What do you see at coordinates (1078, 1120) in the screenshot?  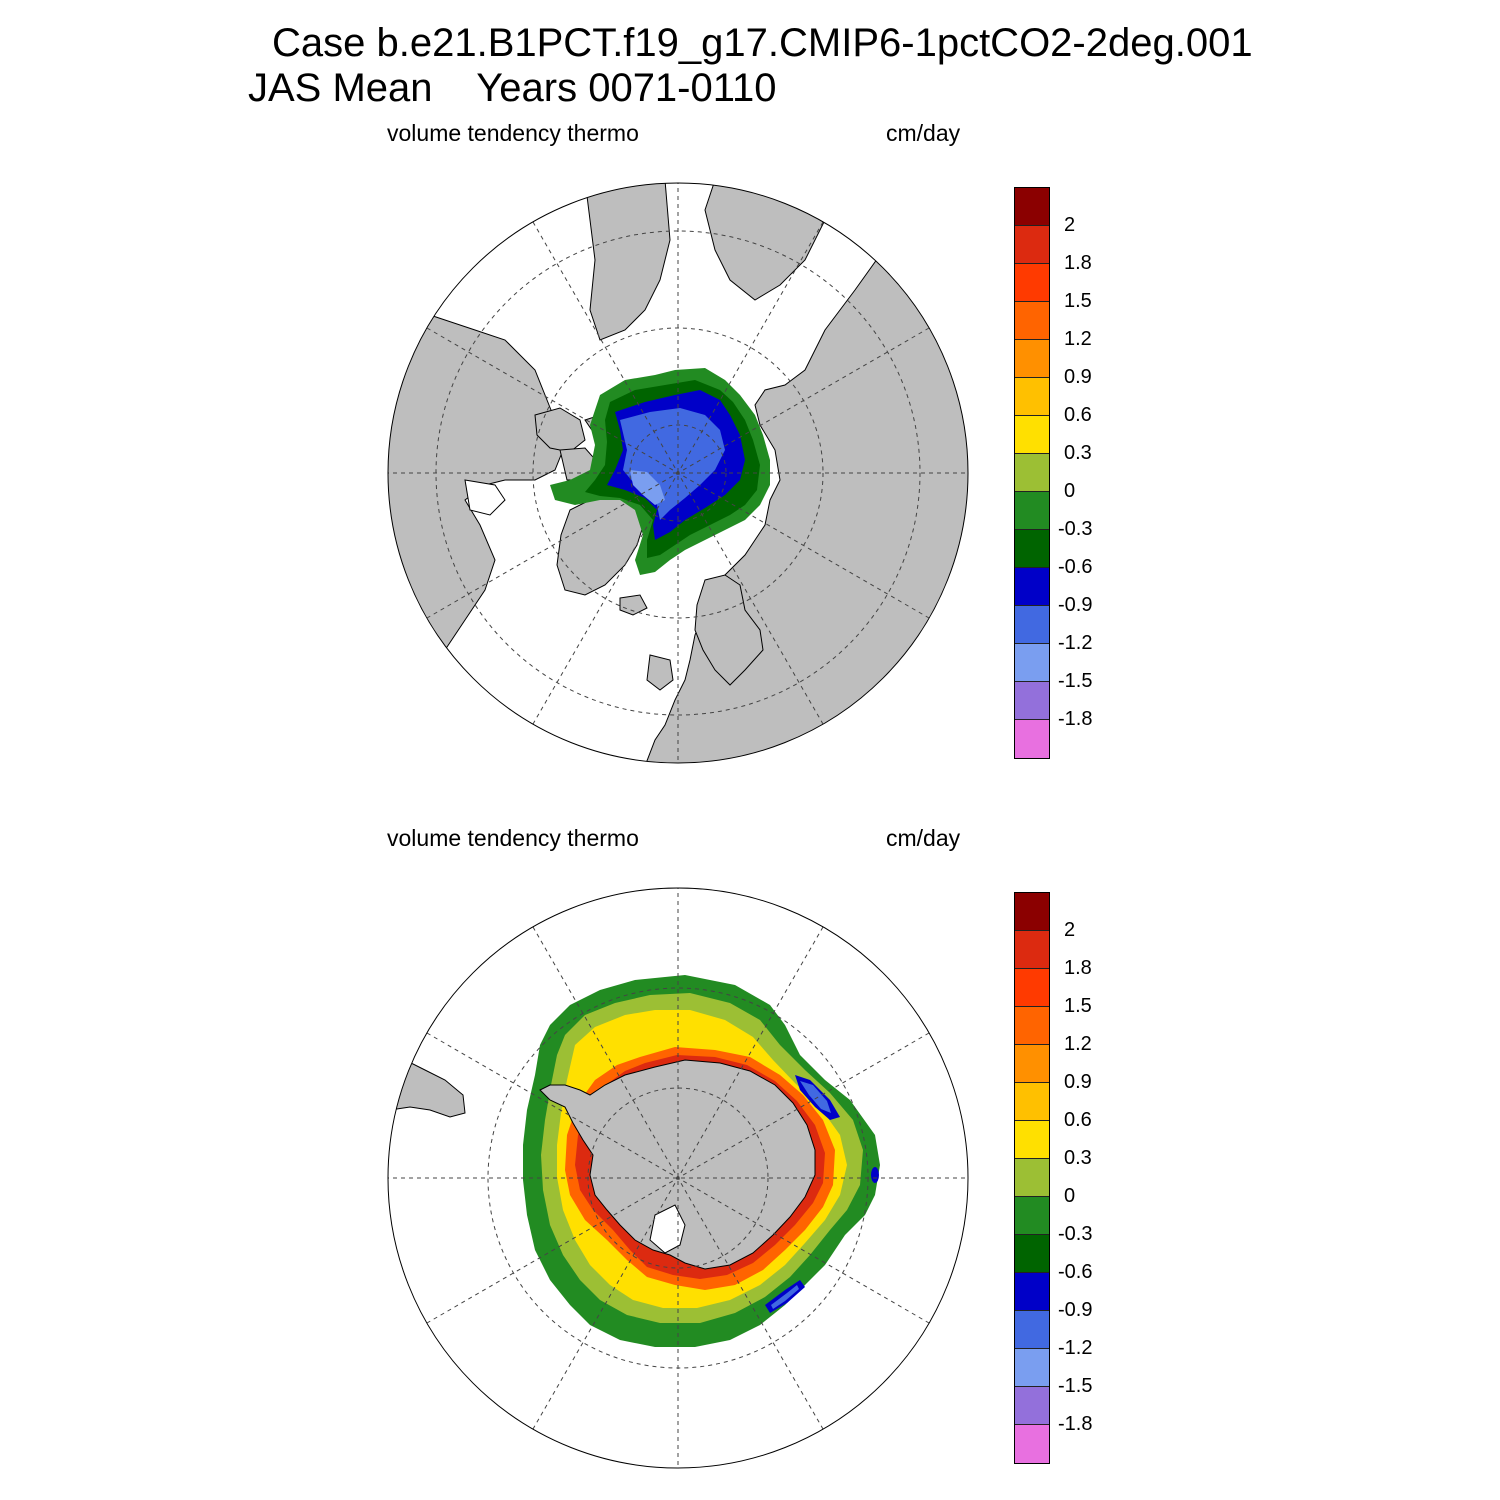 I see `south-colorbar-tick-label: 0.6` at bounding box center [1078, 1120].